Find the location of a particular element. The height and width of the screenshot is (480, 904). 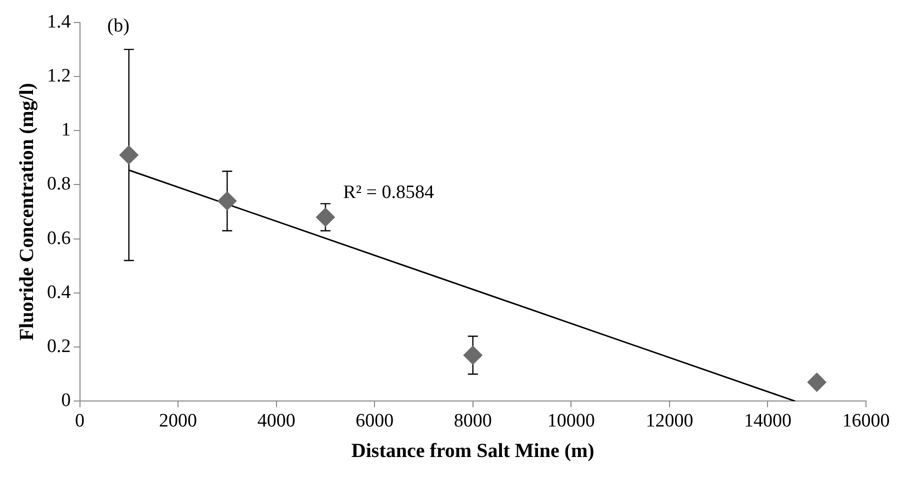

x-axis-title: Distance from Salt Mine (m) is located at coordinates (472, 451).